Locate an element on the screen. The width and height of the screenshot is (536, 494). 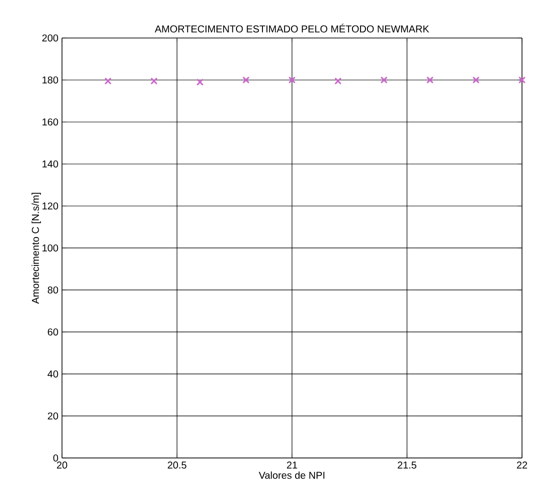
y-tick-label: 120 is located at coordinates (50, 206).